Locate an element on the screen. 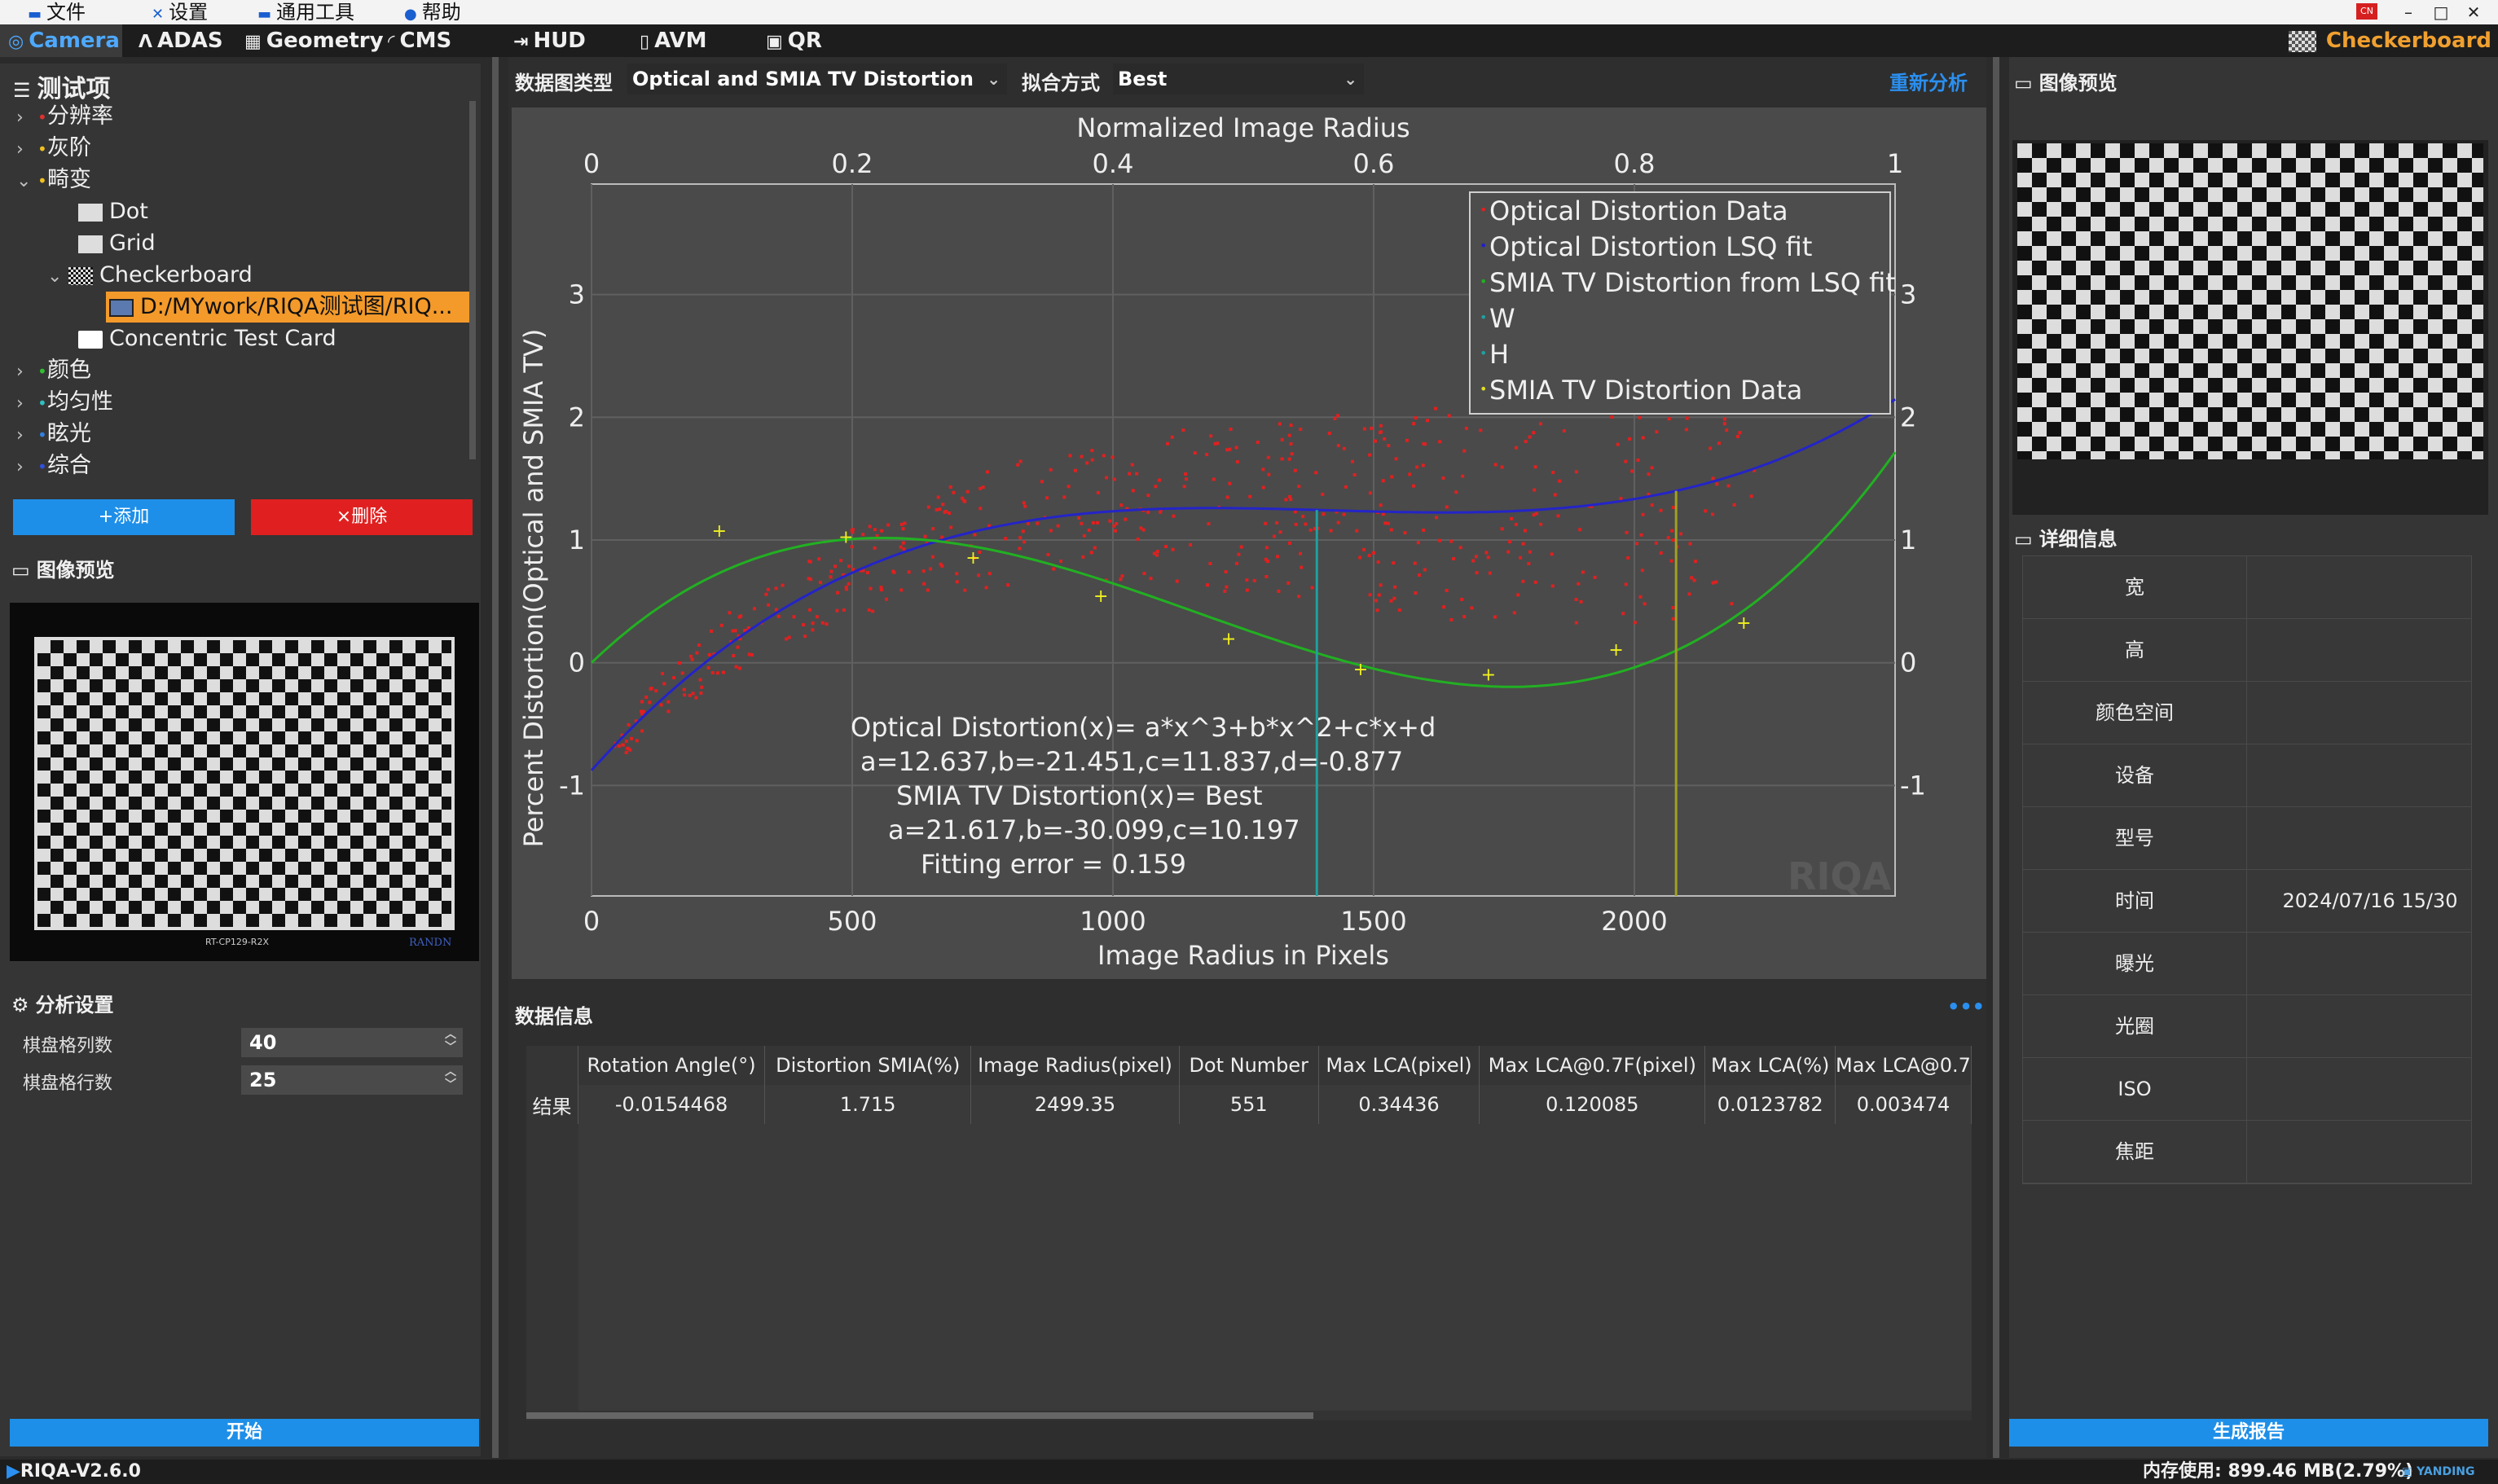 This screenshot has height=1484, width=2498. tab-cms: ◜ CMS is located at coordinates (420, 41).